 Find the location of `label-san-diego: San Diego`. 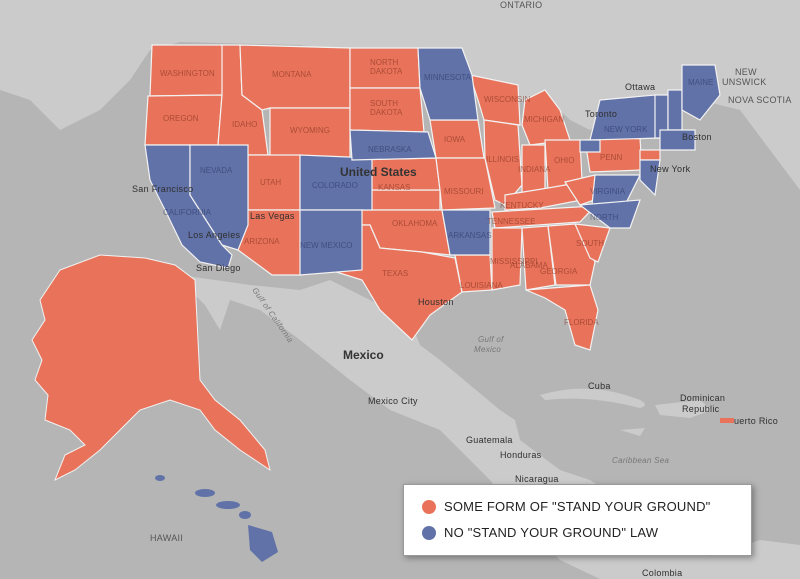

label-san-diego: San Diego is located at coordinates (218, 268).